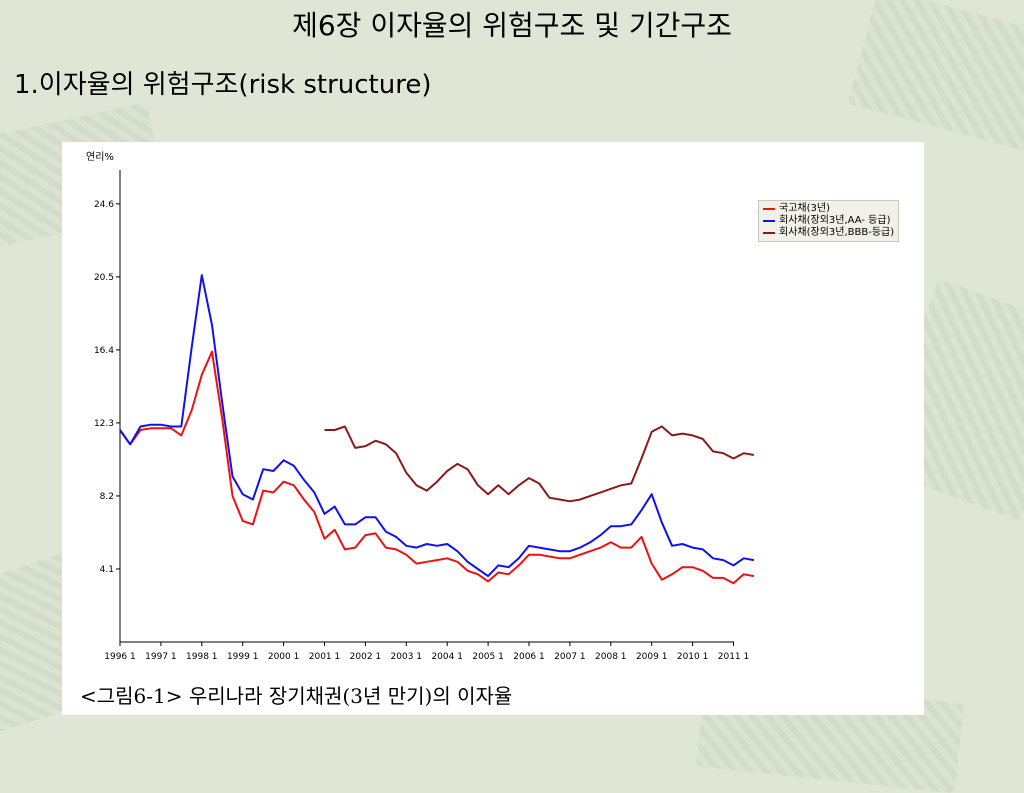 The width and height of the screenshot is (1024, 793). Describe the element at coordinates (107, 570) in the screenshot. I see `y-tick-label: 4.1` at that location.